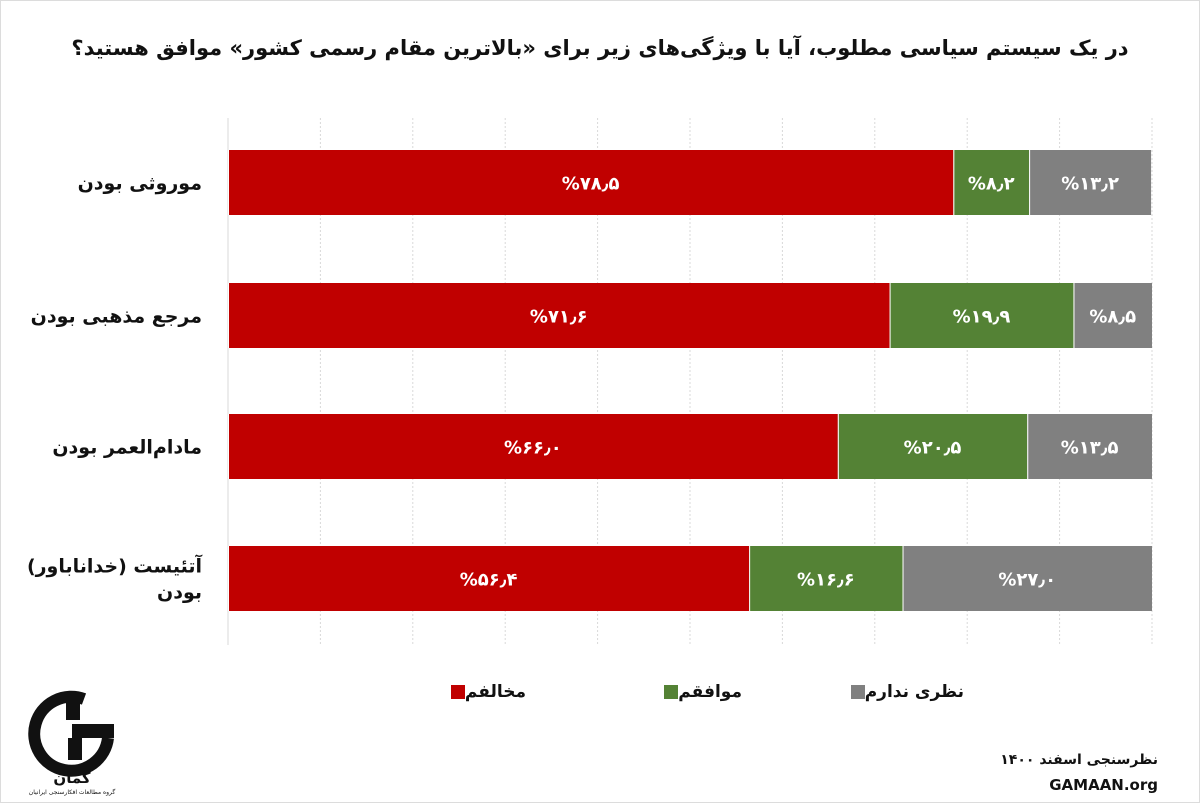 The height and width of the screenshot is (803, 1200). I want to click on bar-value-label: %۸٫۵, so click(1112, 317).